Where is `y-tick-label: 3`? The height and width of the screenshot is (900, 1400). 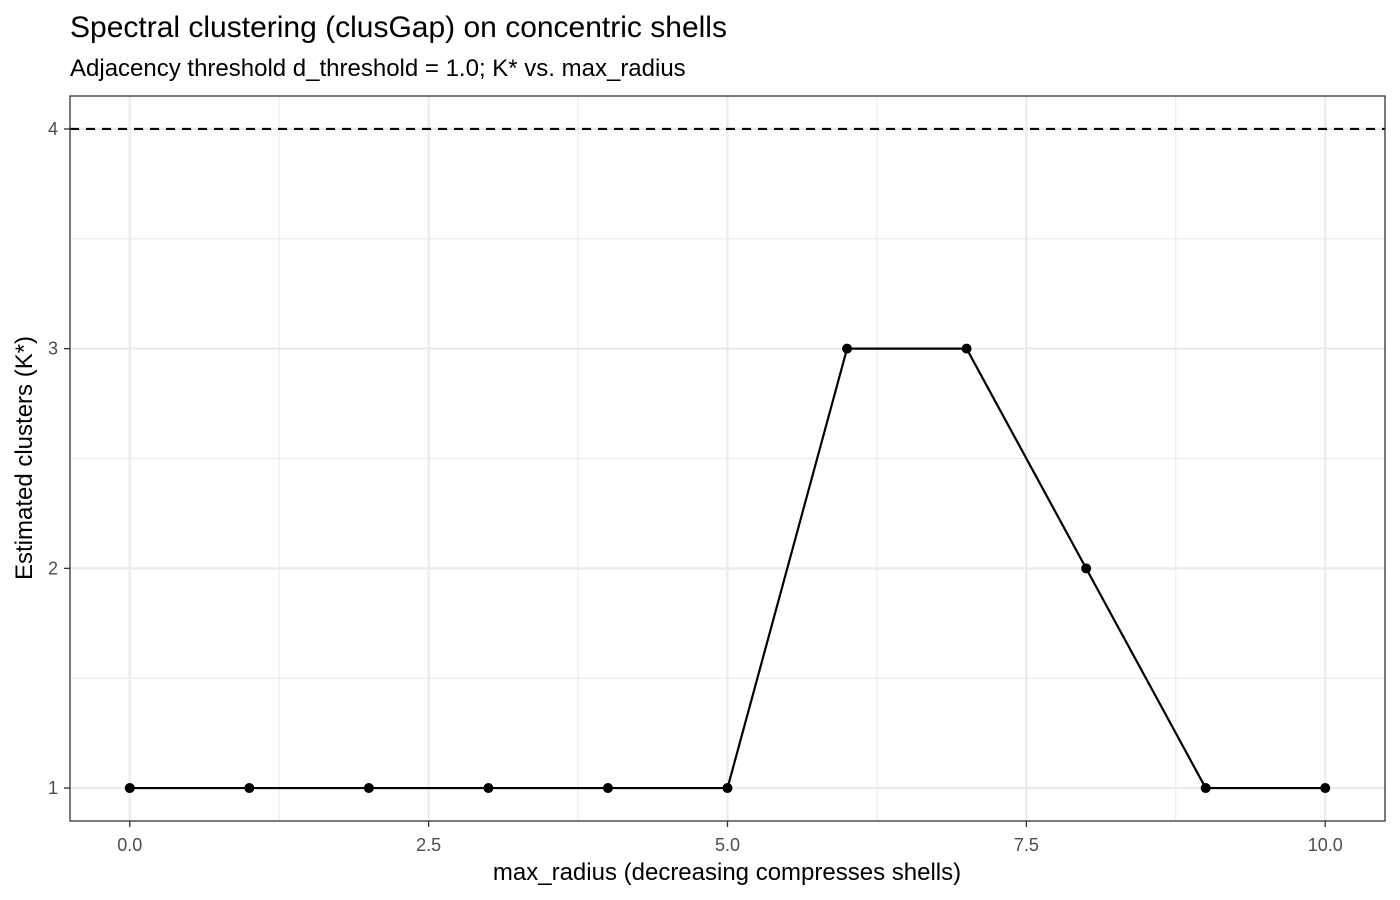
y-tick-label: 3 is located at coordinates (53, 349).